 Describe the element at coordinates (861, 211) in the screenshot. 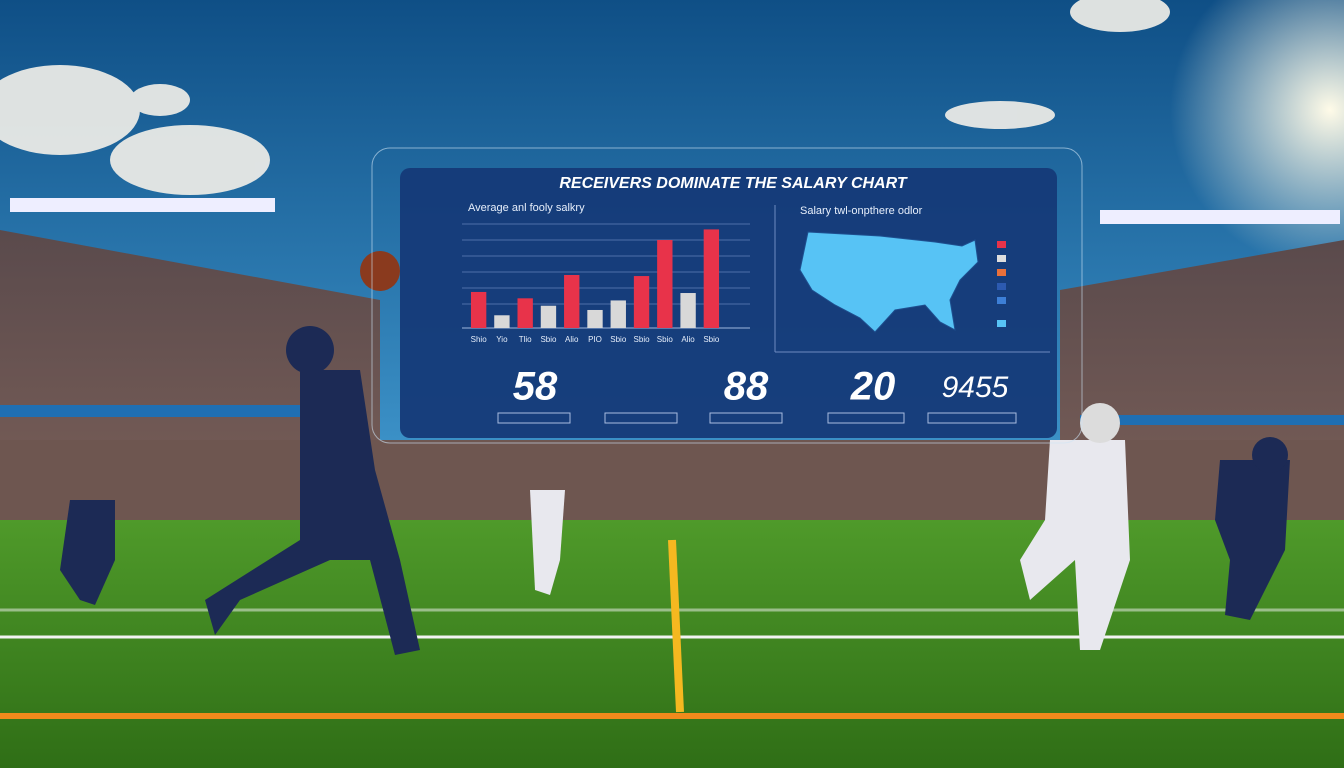

I see `map-title: Salary twl-onpthere odlor` at that location.